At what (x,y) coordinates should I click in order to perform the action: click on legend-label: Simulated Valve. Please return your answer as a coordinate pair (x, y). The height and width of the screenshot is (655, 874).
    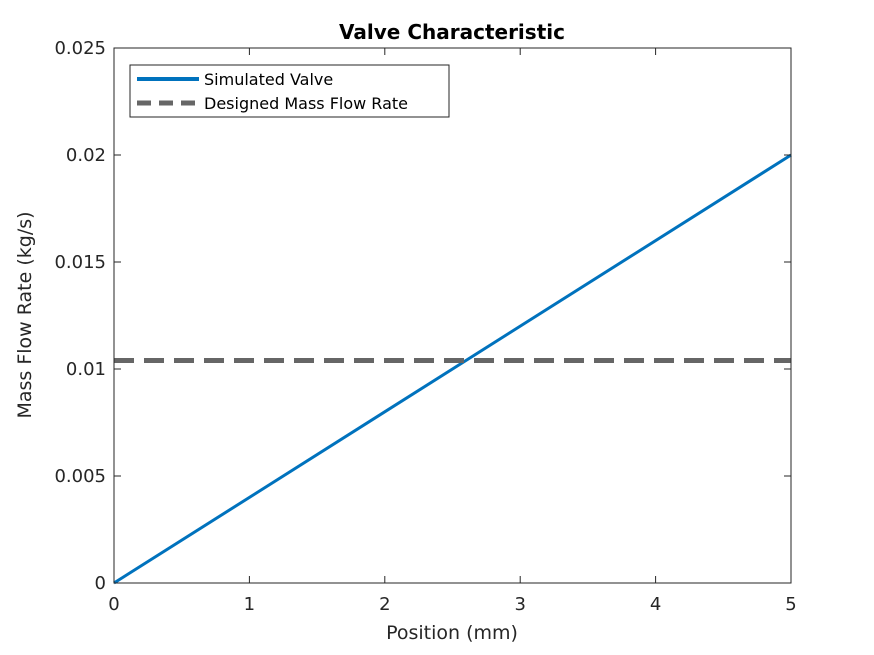
    Looking at the image, I should click on (268, 79).